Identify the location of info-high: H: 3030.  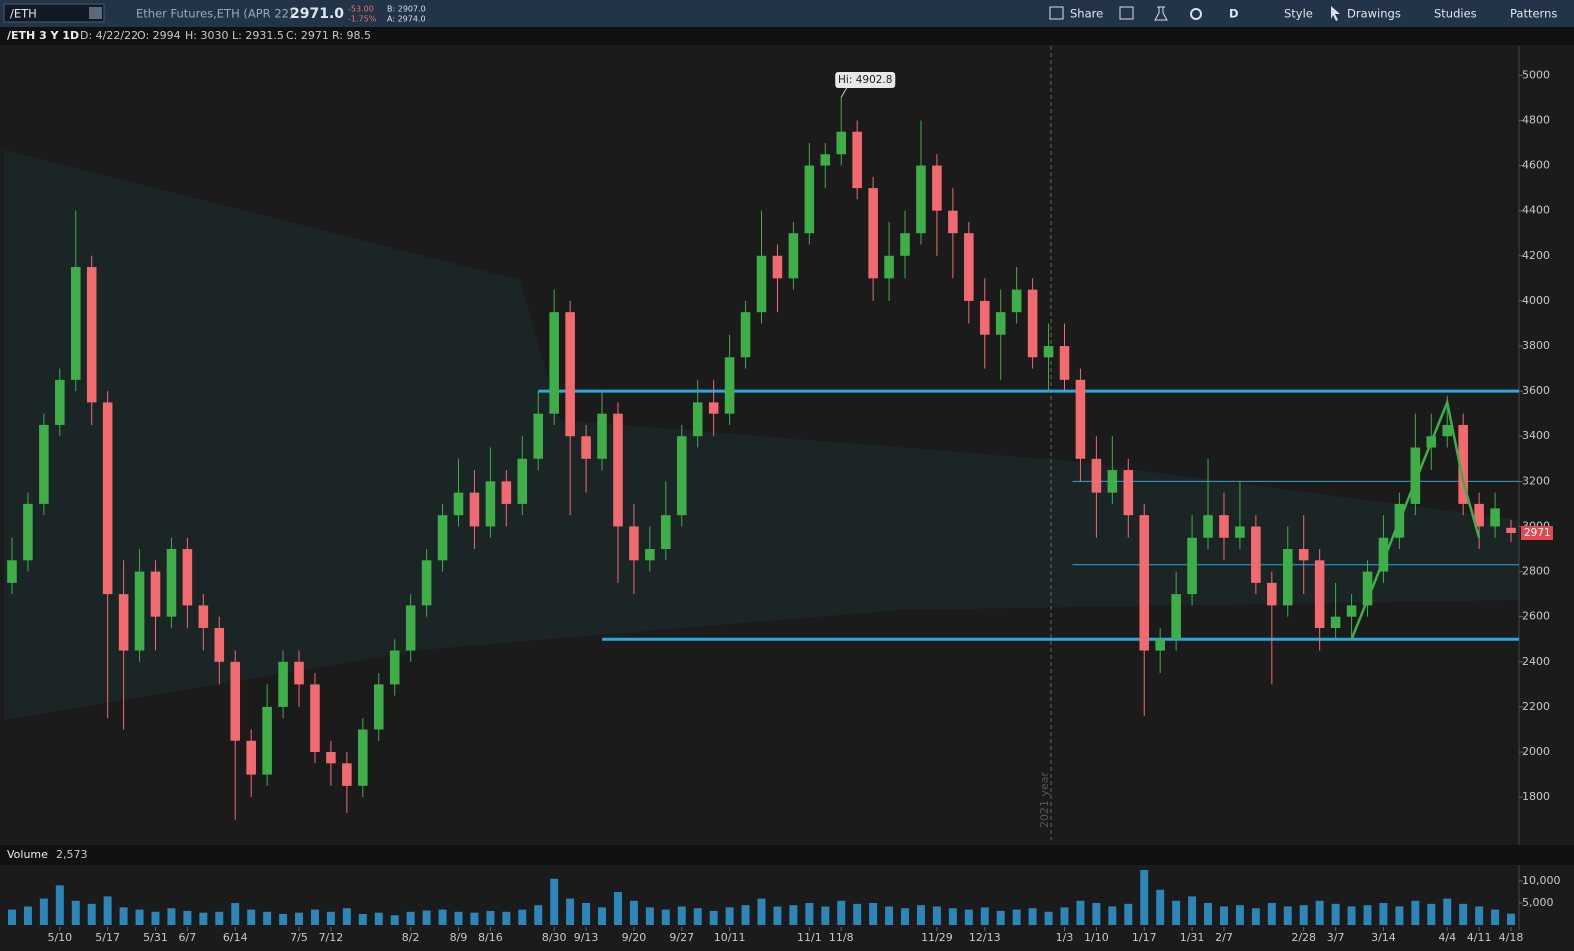
(206, 35).